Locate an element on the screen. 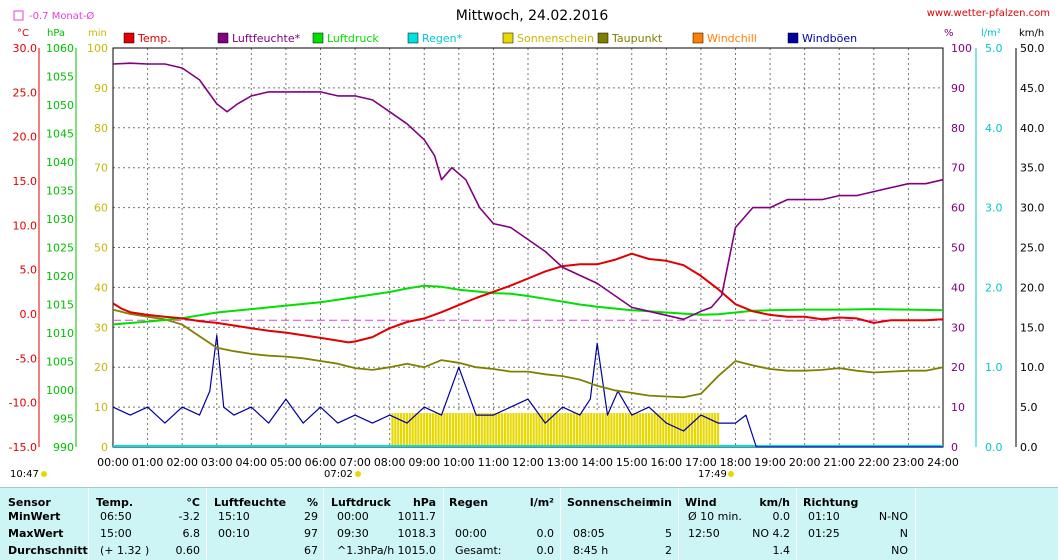 The image size is (1058, 560). pressure-axis-tick: 1045 is located at coordinates (60, 134).